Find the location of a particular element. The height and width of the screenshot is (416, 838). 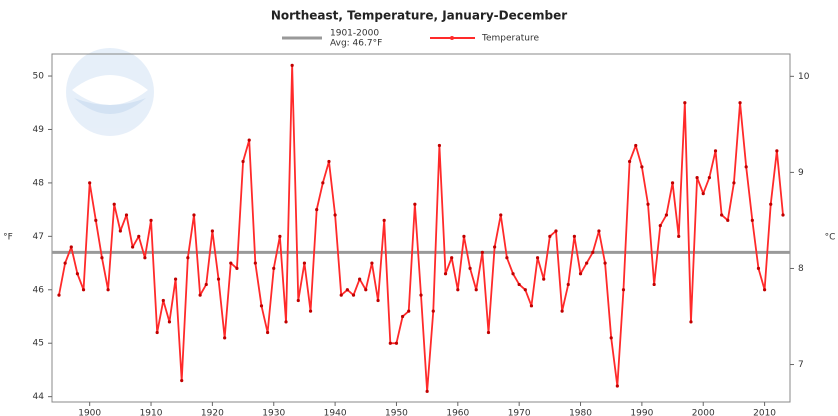

noaa-logo is located at coordinates (110, 92).